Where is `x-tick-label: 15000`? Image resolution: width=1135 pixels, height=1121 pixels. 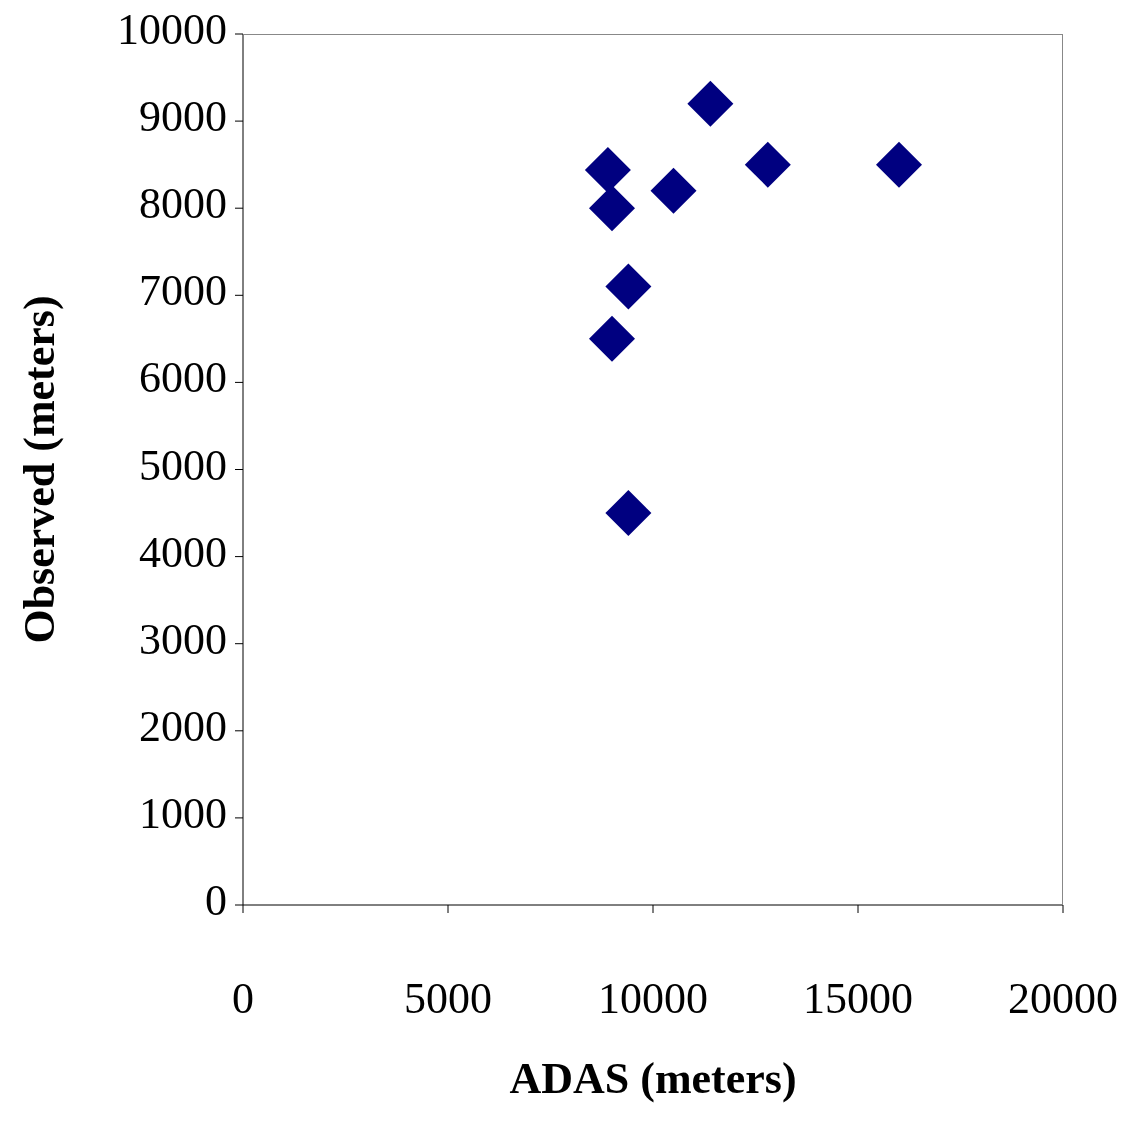 x-tick-label: 15000 is located at coordinates (858, 999).